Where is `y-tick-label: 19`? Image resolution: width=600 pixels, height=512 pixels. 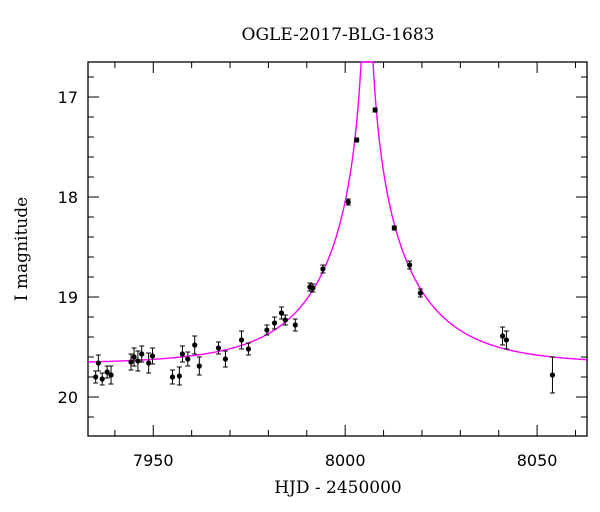 y-tick-label: 19 is located at coordinates (68, 297).